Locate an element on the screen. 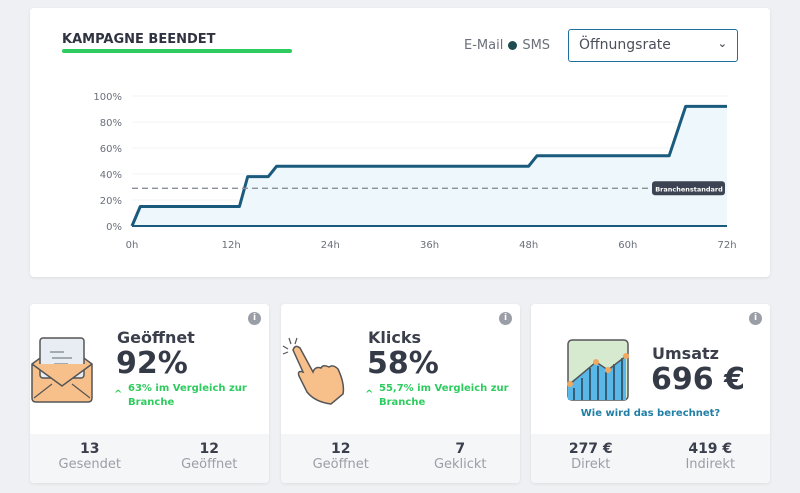  x-tick-label: 36h is located at coordinates (429, 245).